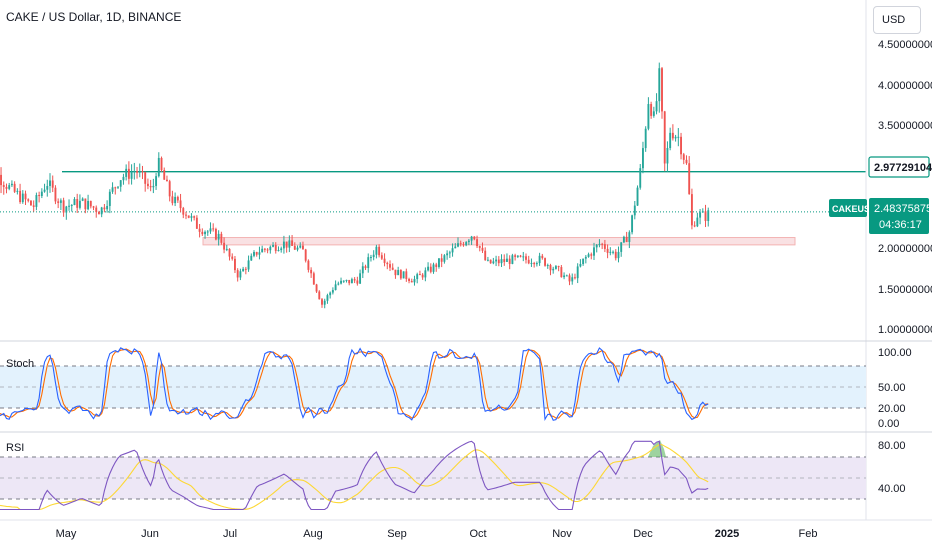 The image size is (932, 555). I want to click on price-tick-1-5: 1.50000000, so click(905, 290).